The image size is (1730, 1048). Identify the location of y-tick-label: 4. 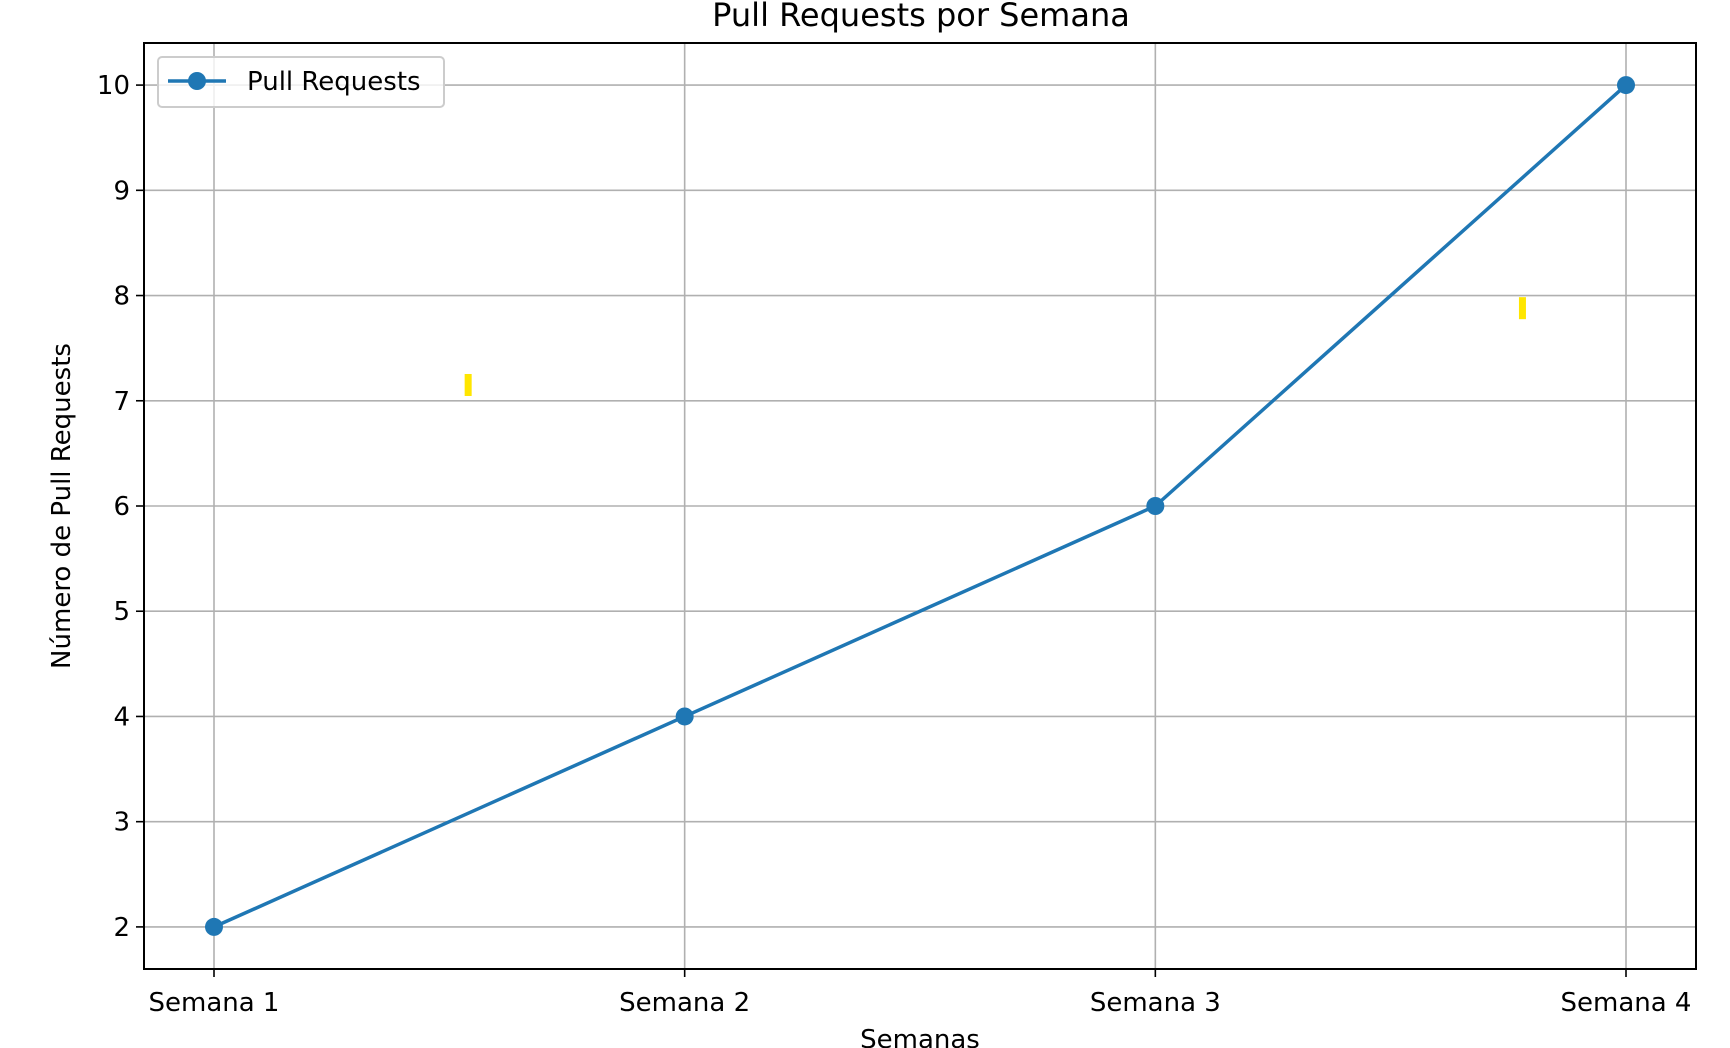
(121, 717).